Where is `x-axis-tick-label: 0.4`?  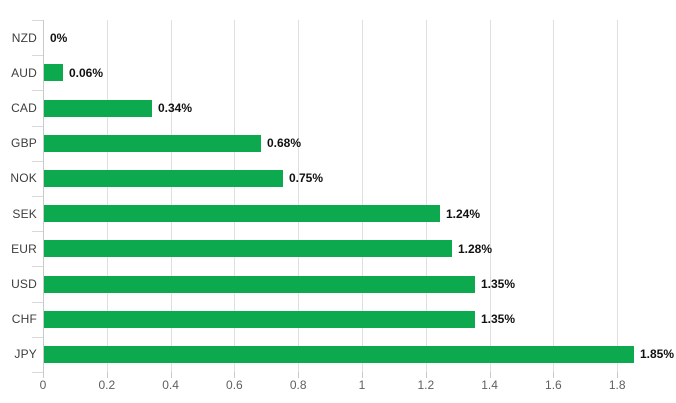
x-axis-tick-label: 0.4 is located at coordinates (170, 385).